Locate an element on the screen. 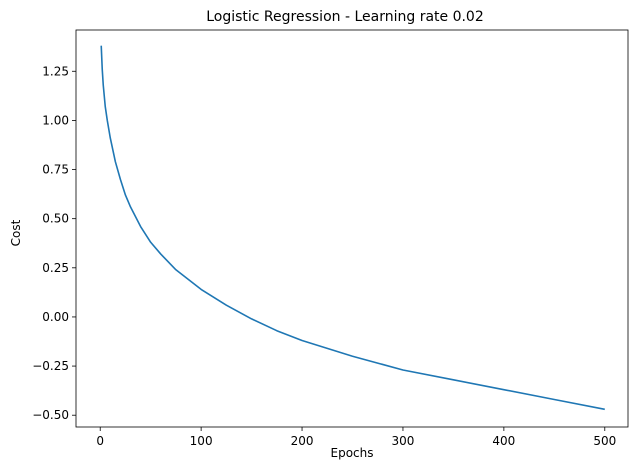  y-tick-label: 0.75 is located at coordinates (55, 170).